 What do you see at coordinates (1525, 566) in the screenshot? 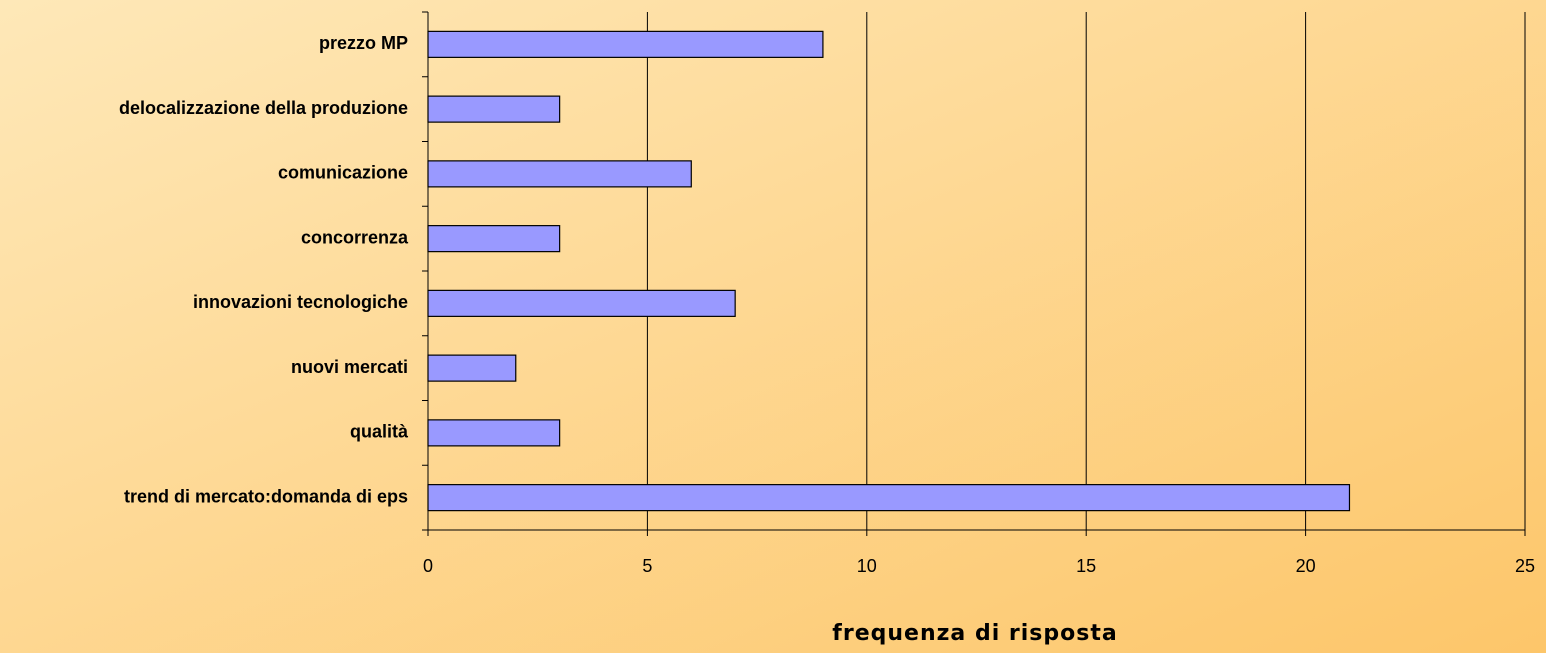
I see `x-tick-label: 25` at bounding box center [1525, 566].